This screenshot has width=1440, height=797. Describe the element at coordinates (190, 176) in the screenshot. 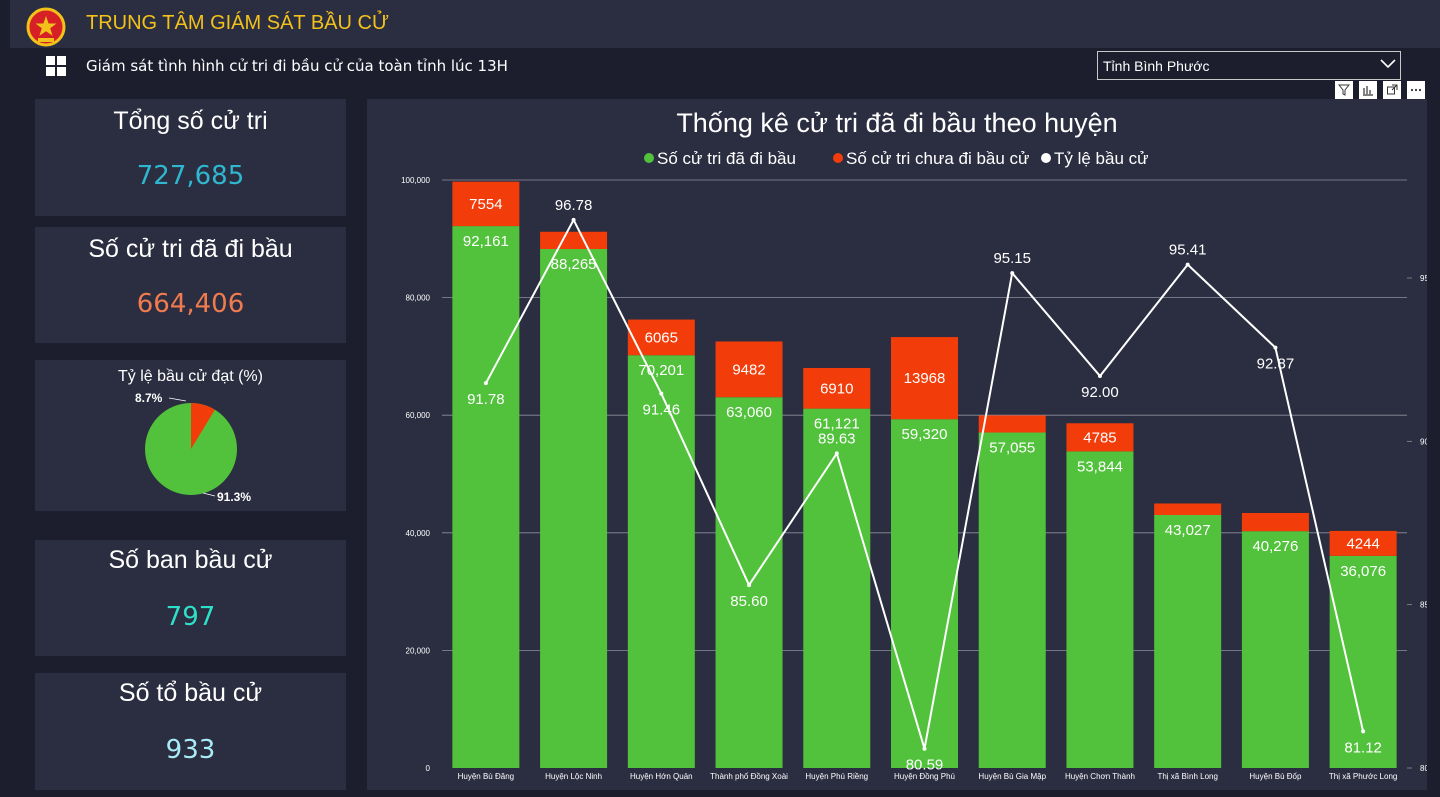

I see `total-voters-value: 727,685` at that location.